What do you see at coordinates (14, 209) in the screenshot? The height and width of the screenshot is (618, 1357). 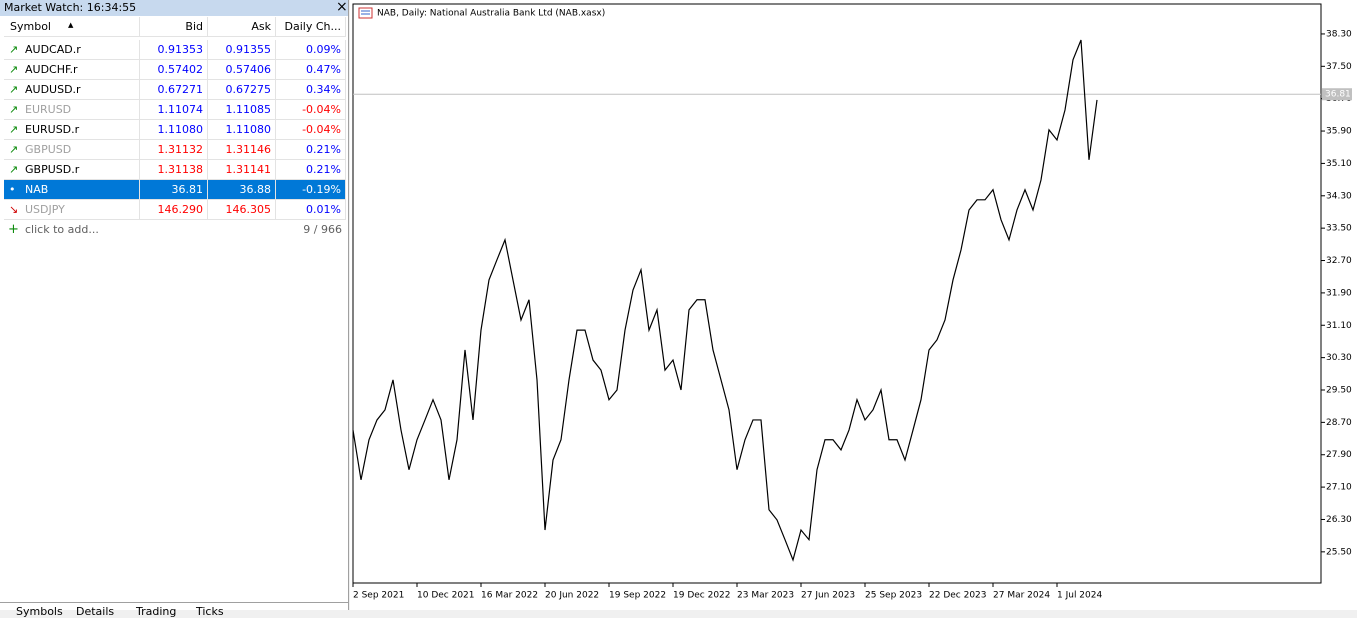 I see `trend-icon: ↘` at bounding box center [14, 209].